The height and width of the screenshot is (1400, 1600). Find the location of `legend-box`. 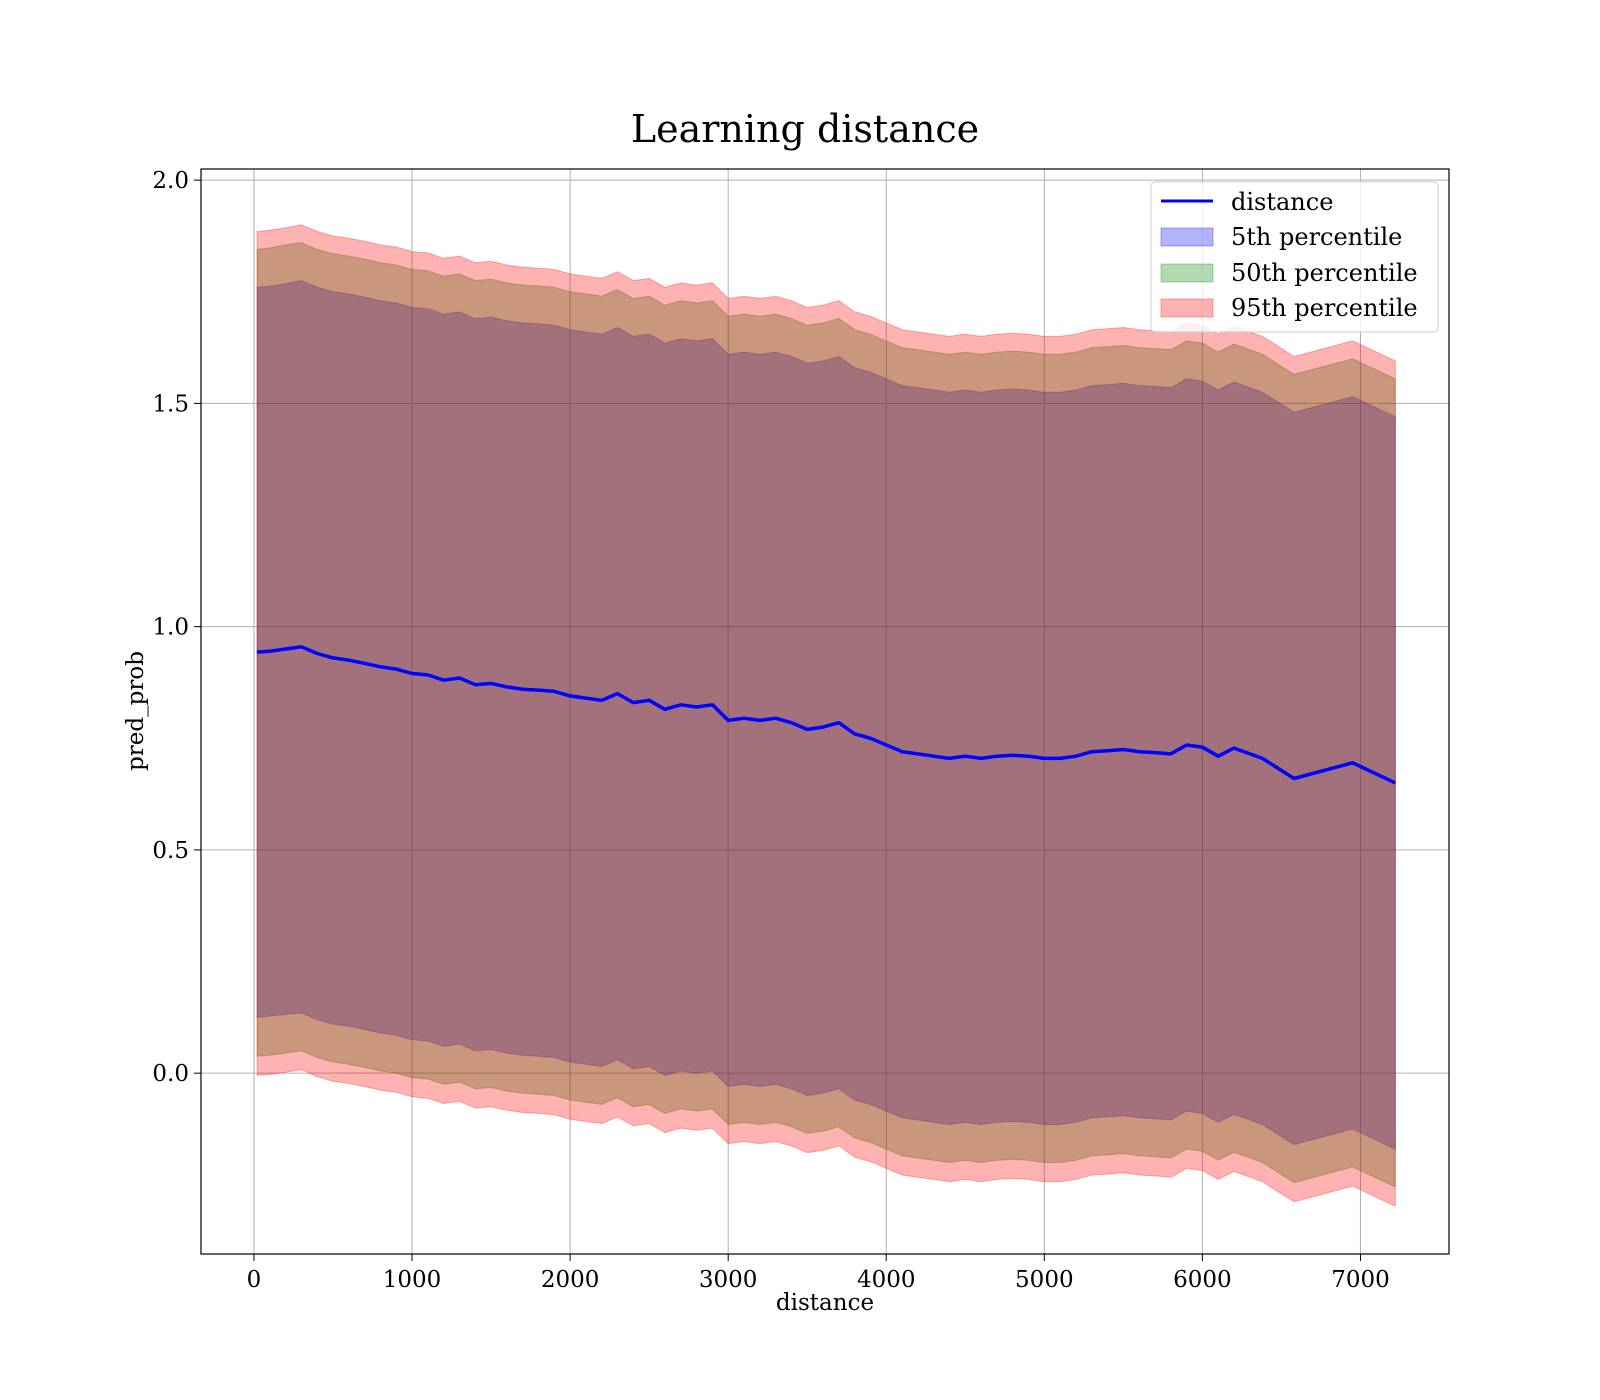

legend-box is located at coordinates (1294, 257).